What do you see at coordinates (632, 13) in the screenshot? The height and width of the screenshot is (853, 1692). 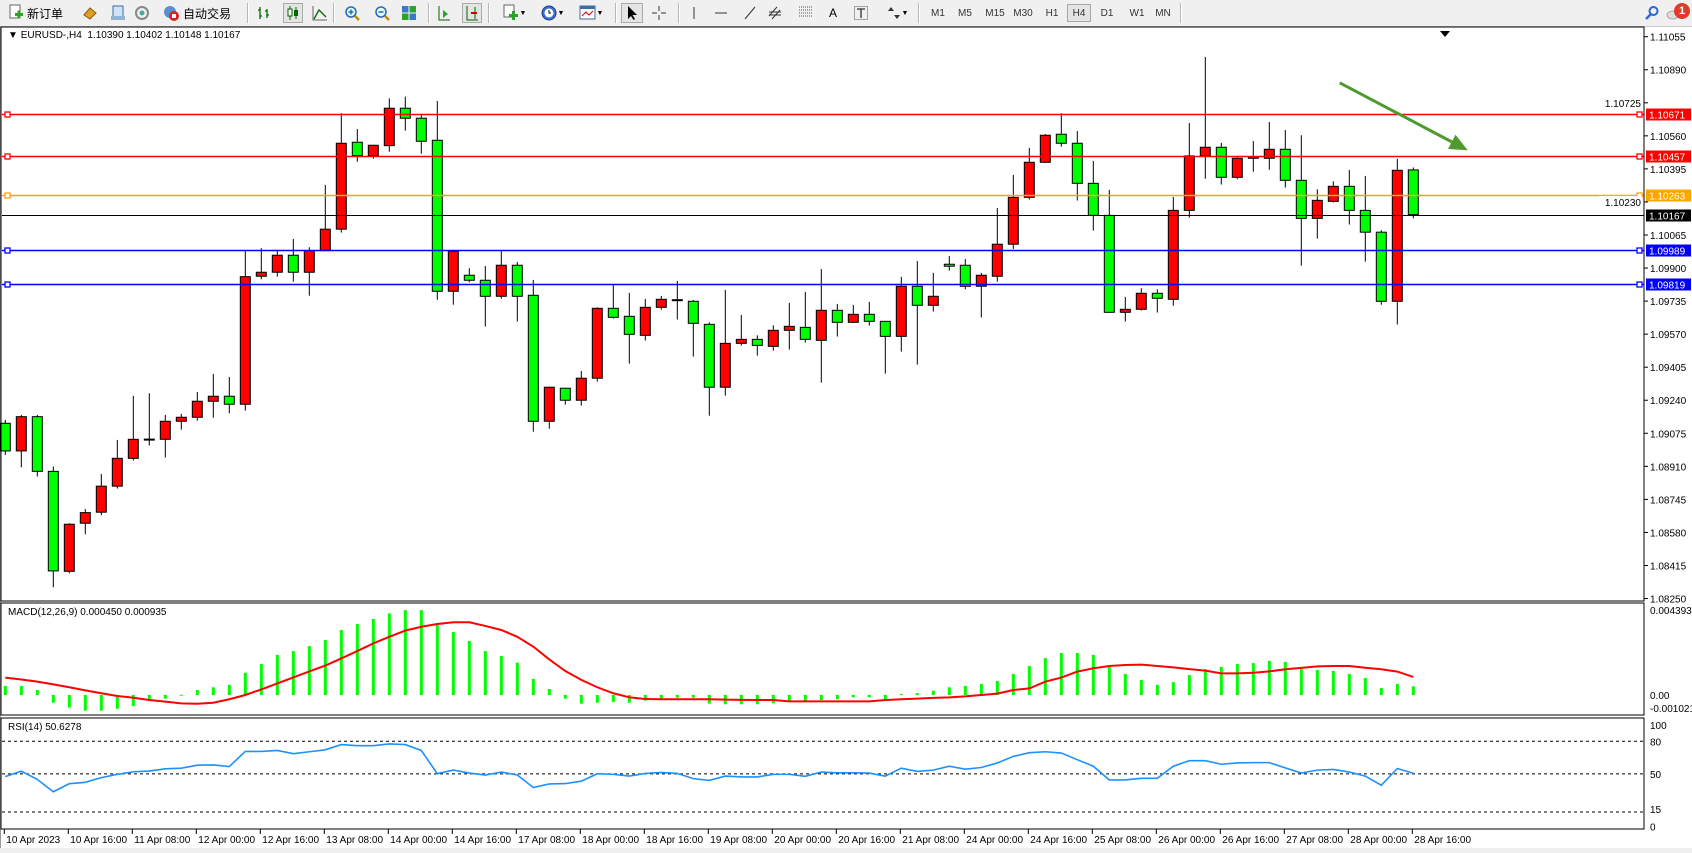 I see `cursor-button` at bounding box center [632, 13].